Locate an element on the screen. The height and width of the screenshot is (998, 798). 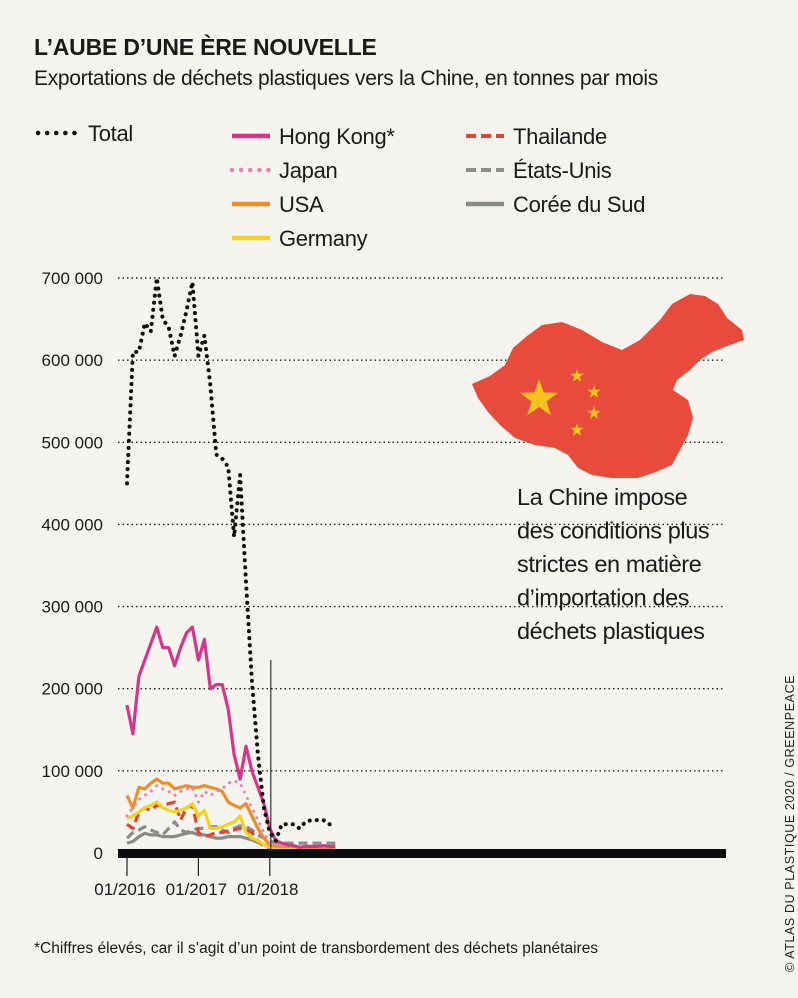
annotation-line-text: des conditions plus is located at coordinates (613, 531).